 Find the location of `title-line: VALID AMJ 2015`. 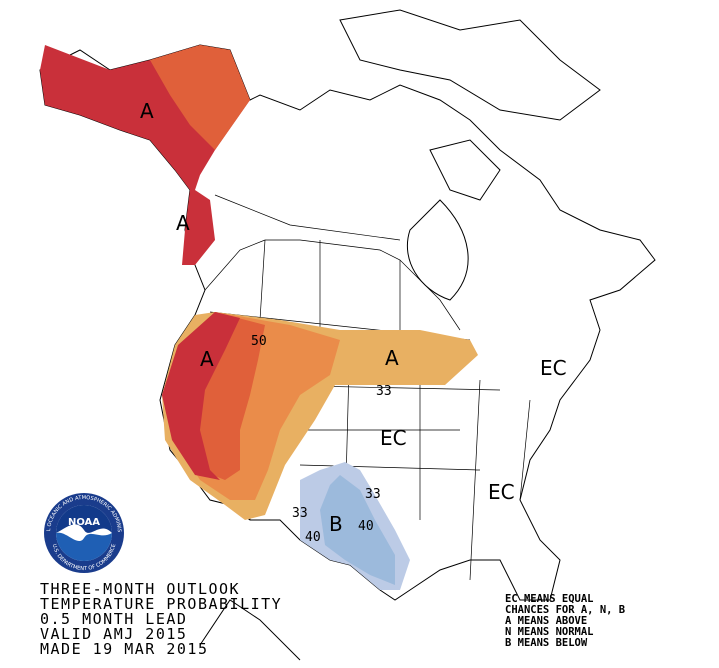

title-line: VALID AMJ 2015 is located at coordinates (113, 634).